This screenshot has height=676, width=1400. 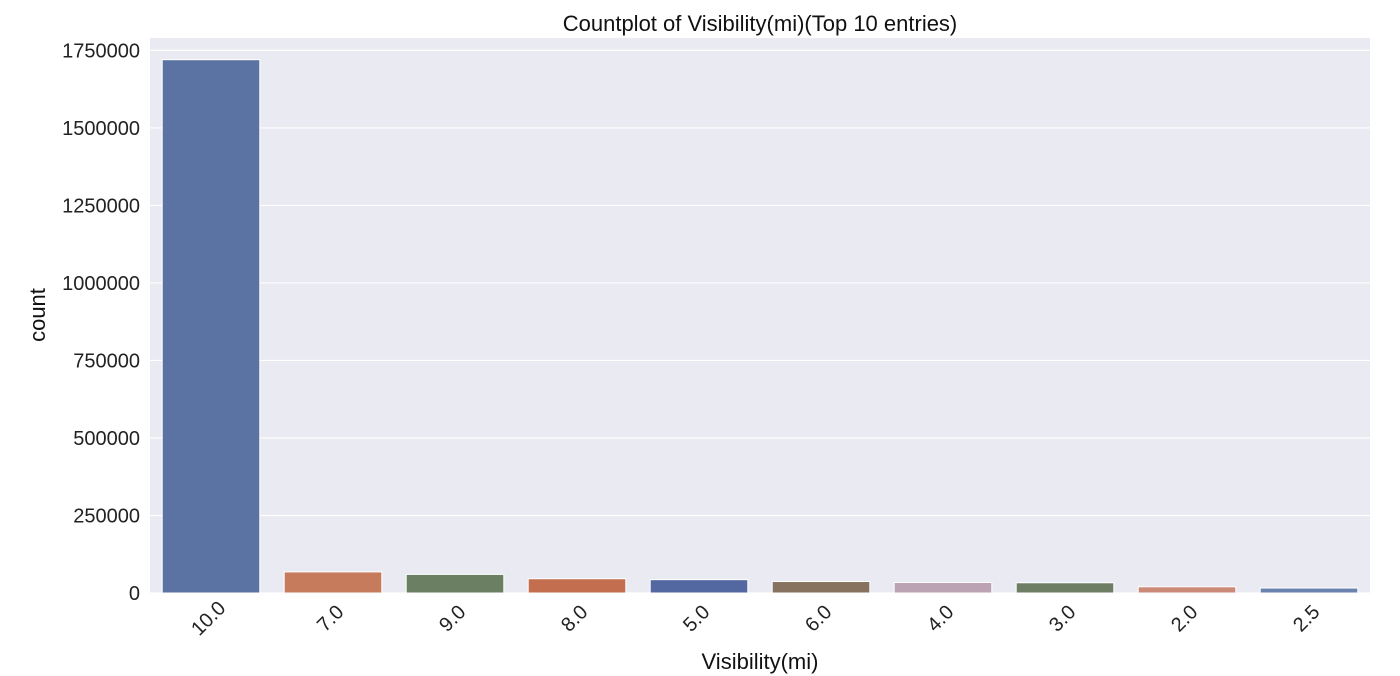 What do you see at coordinates (696, 618) in the screenshot?
I see `x-tick-label: 5.0` at bounding box center [696, 618].